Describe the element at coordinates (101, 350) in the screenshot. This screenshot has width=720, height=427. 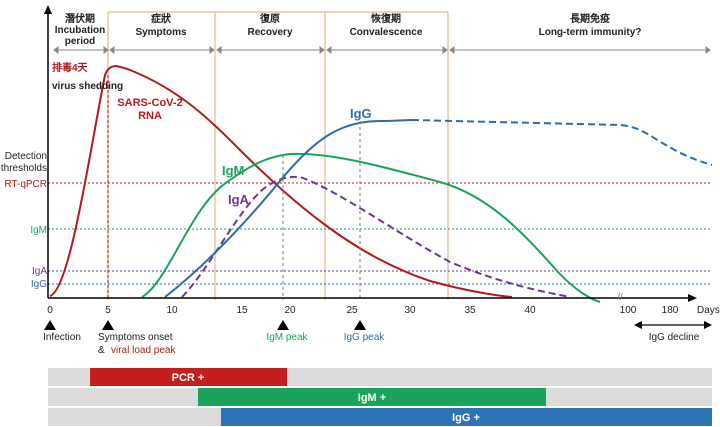
I see `viral-peak-prefix: &` at that location.